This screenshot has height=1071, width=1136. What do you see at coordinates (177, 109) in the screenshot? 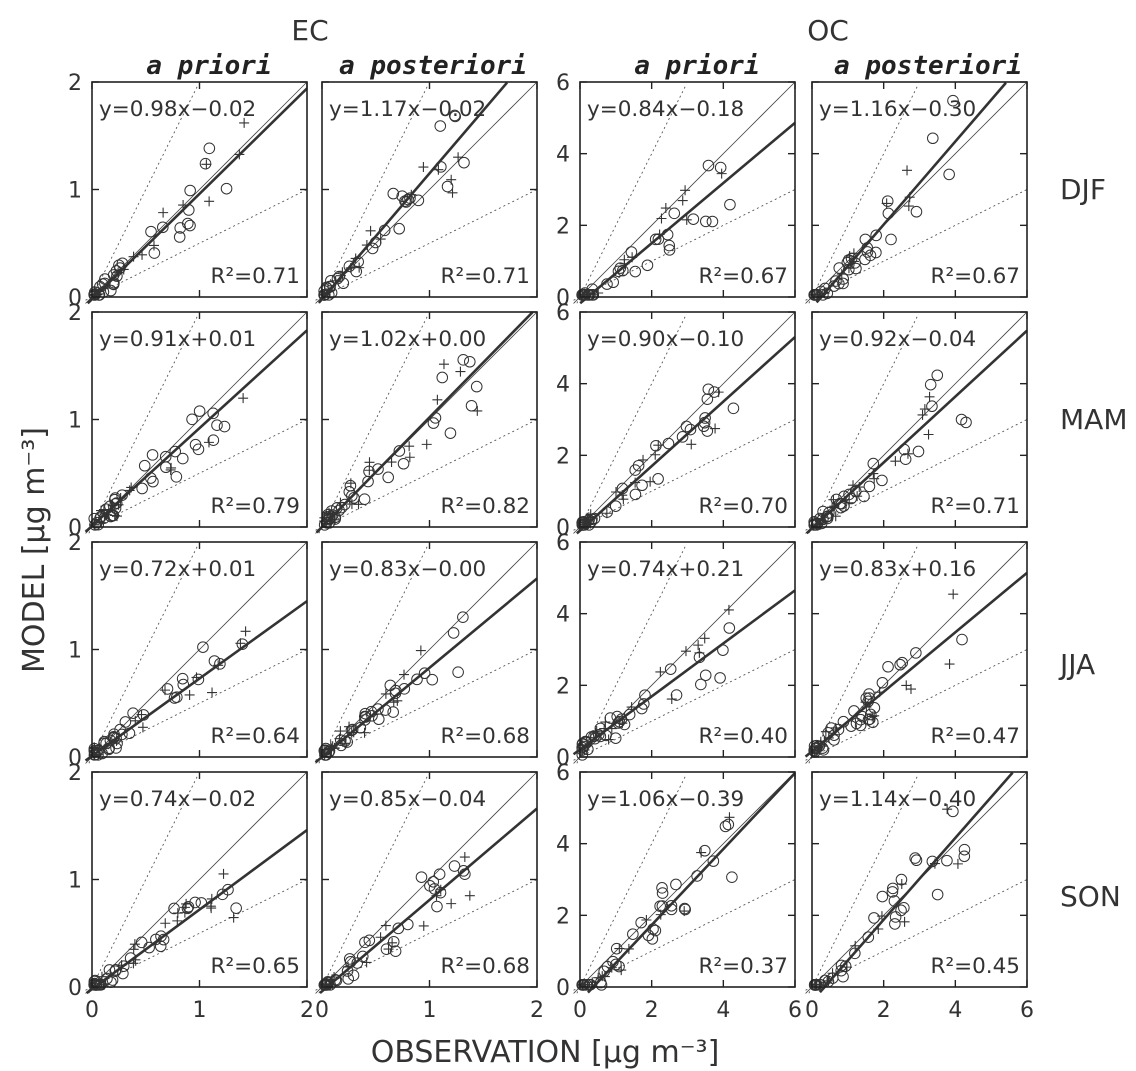
I see `regression-equation: y=0.98x−0.02` at bounding box center [177, 109].